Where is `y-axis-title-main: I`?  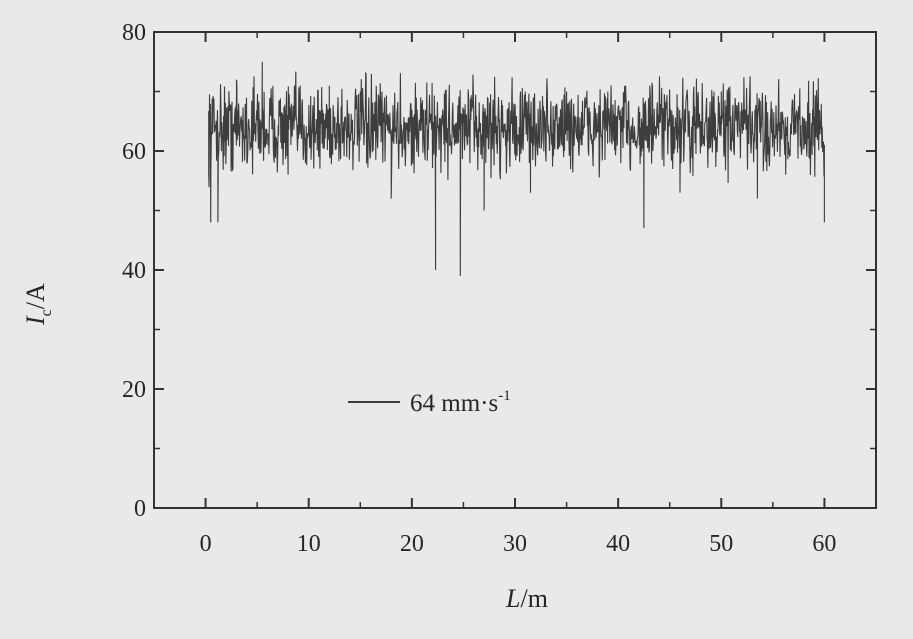 y-axis-title-main: I is located at coordinates (35, 320).